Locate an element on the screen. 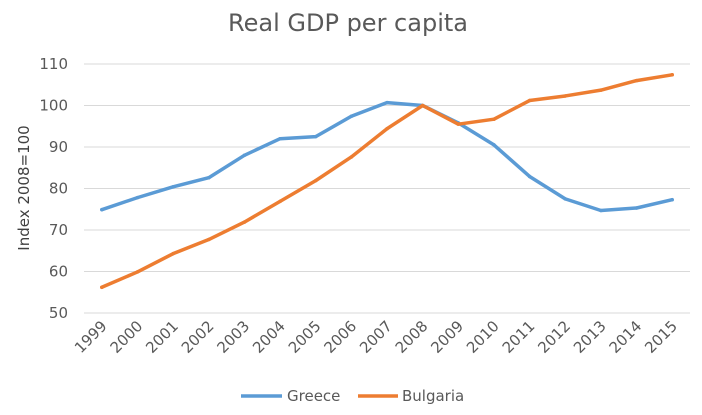 This screenshot has width=702, height=415. y-axis-ticks: 50 60 70 80 90 100 110 is located at coordinates (53, 188).